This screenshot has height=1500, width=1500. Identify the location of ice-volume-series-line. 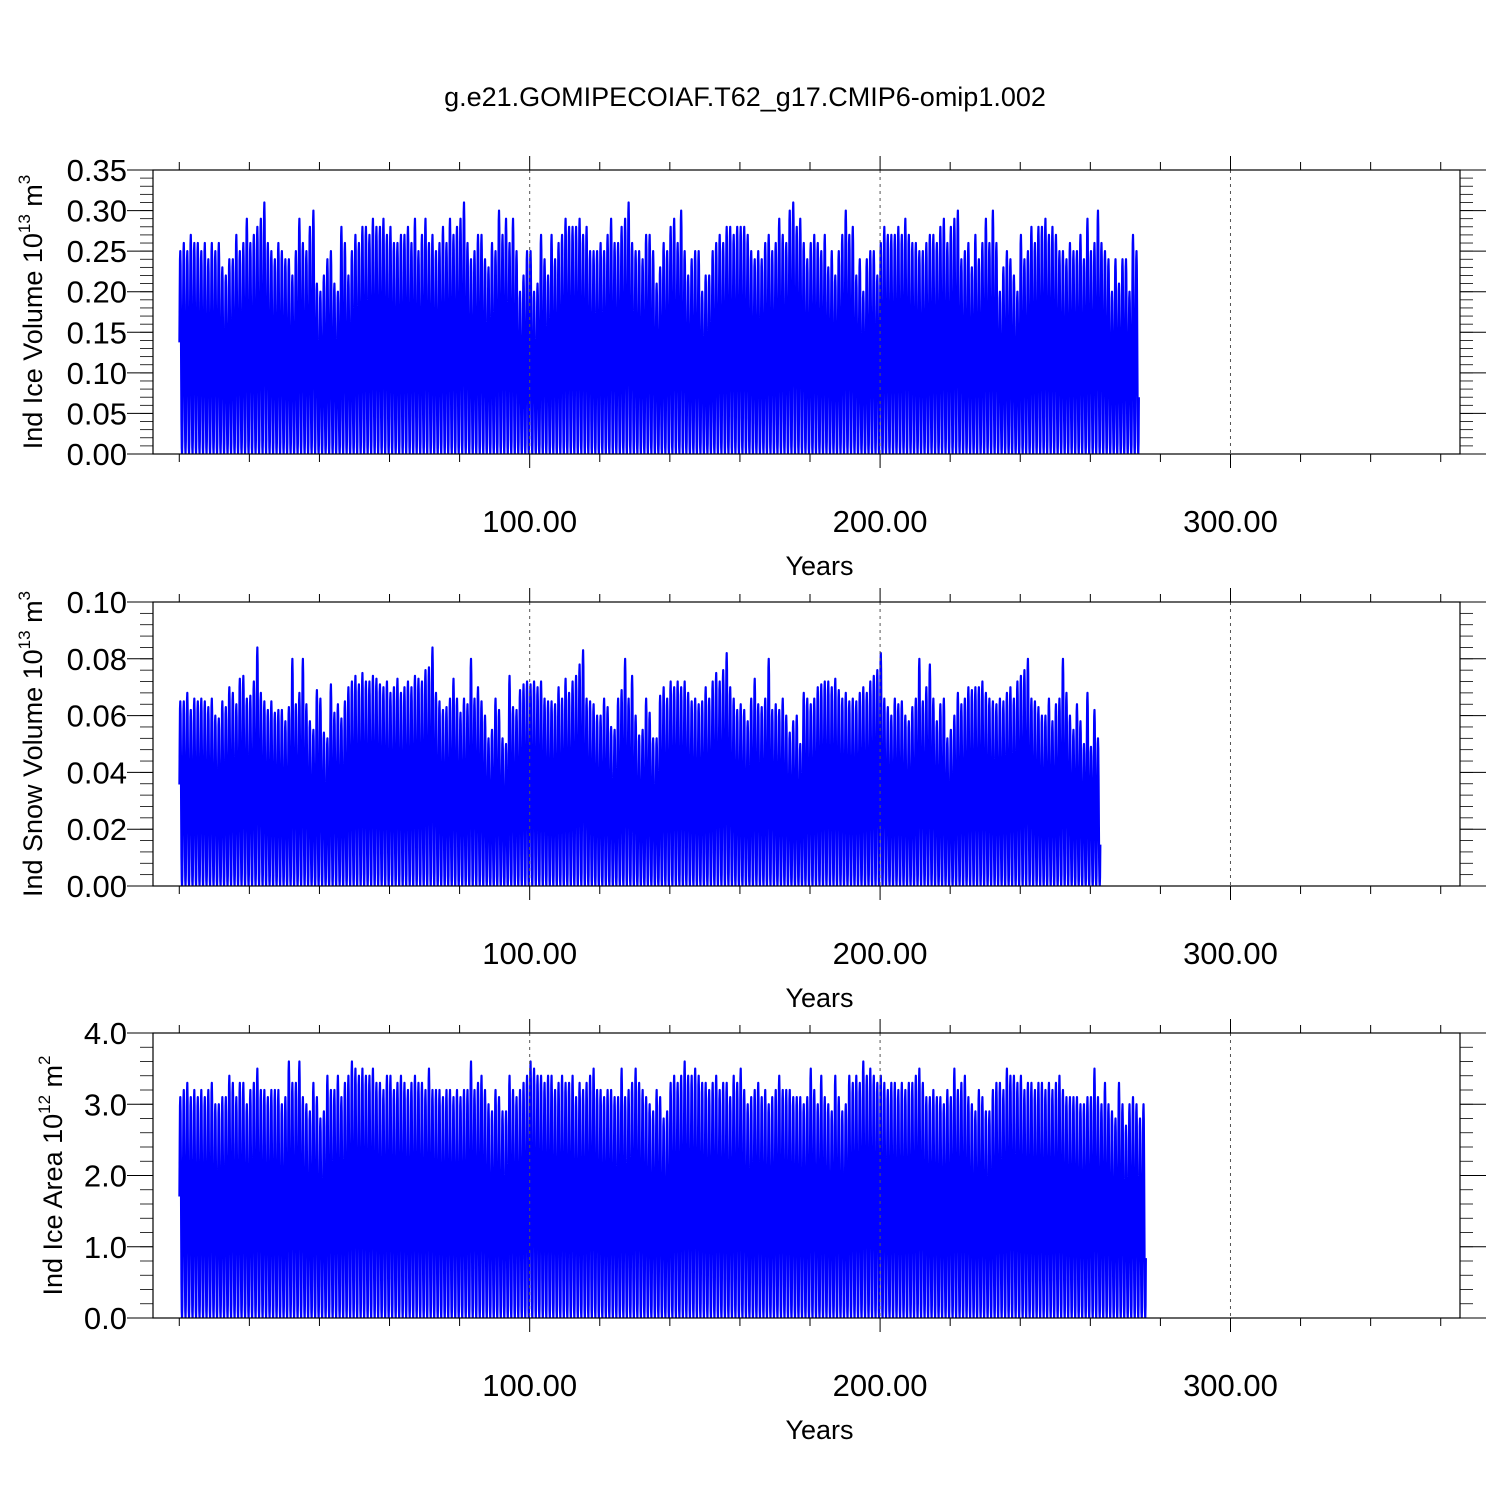
(659, 327).